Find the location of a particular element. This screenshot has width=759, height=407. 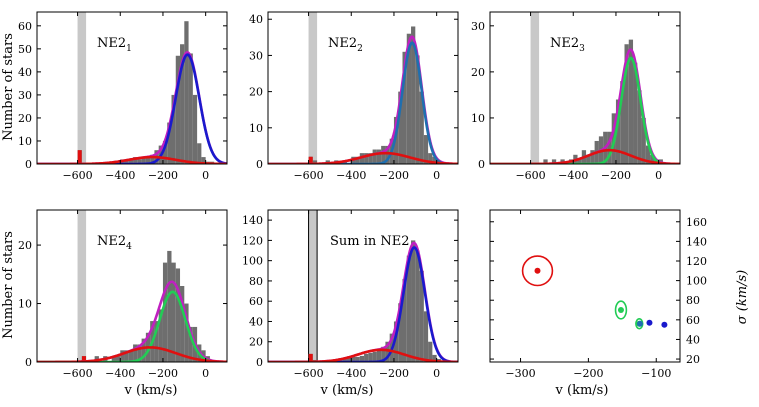

panel-label: NE24 is located at coordinates (114, 243).